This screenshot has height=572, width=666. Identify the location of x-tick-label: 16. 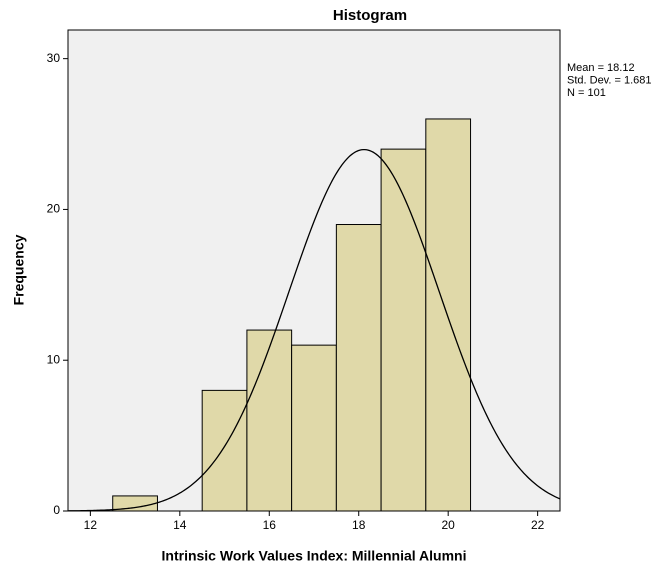
(270, 525).